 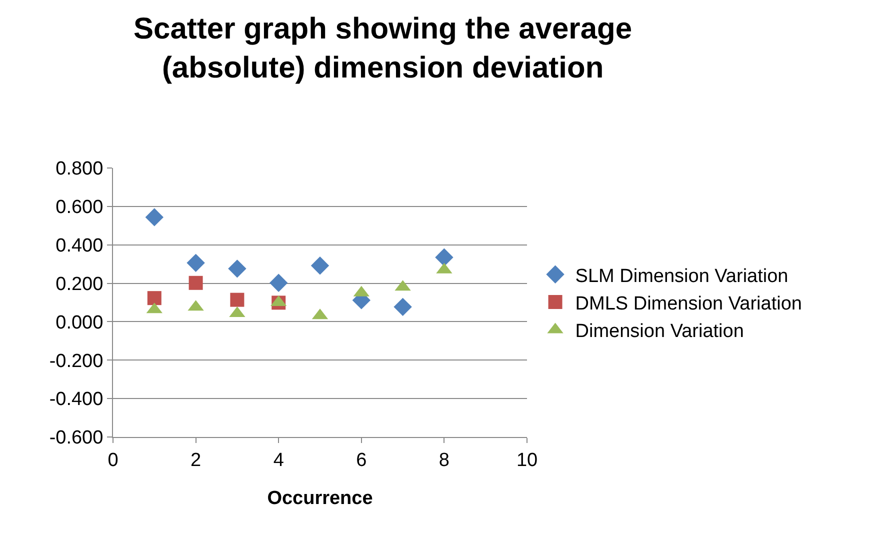 What do you see at coordinates (361, 460) in the screenshot?
I see `x-tick-label: 6` at bounding box center [361, 460].